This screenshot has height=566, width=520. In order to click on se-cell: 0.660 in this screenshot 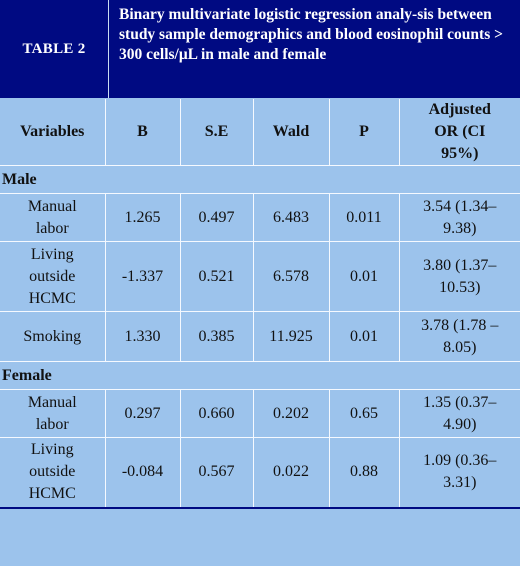, I will do `click(217, 413)`.